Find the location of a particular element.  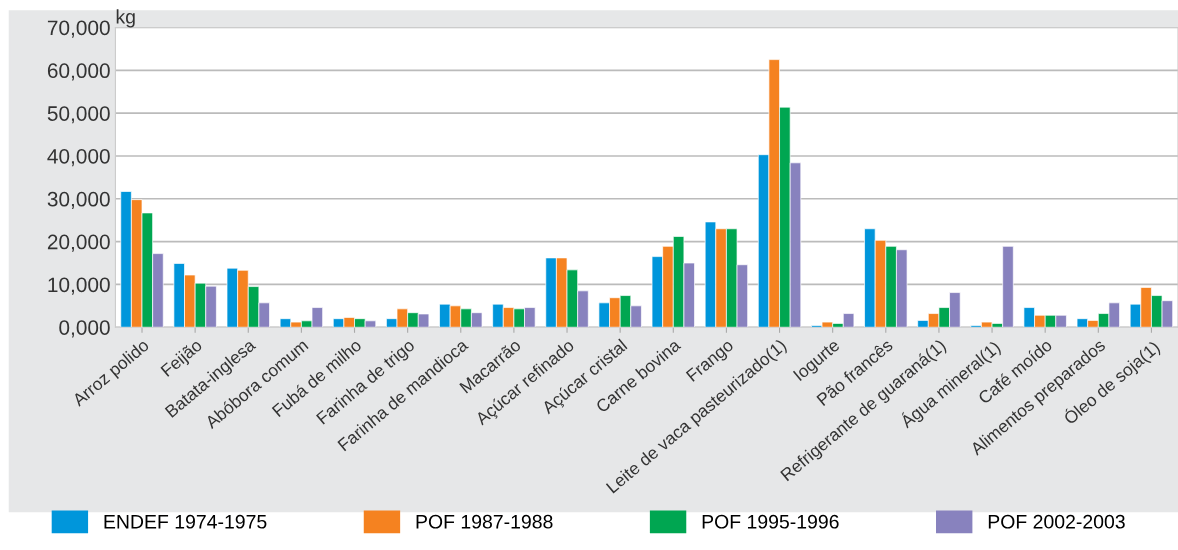

y-tick-label: 70,000 is located at coordinates (78, 29).